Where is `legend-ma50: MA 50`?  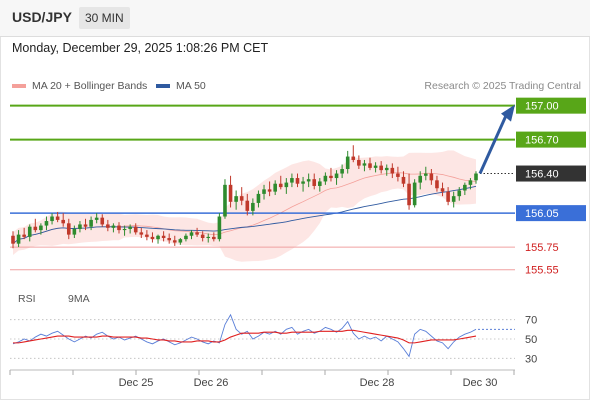 legend-ma50: MA 50 is located at coordinates (181, 86).